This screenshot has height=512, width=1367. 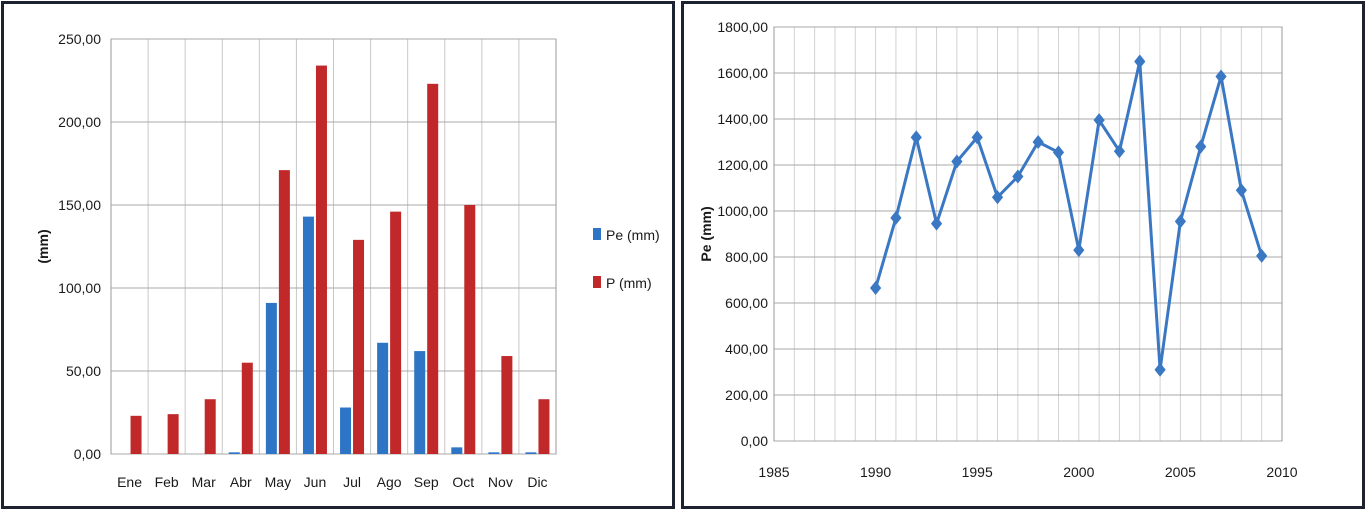 I want to click on y-tick-label: 1800,00, so click(x=742, y=27).